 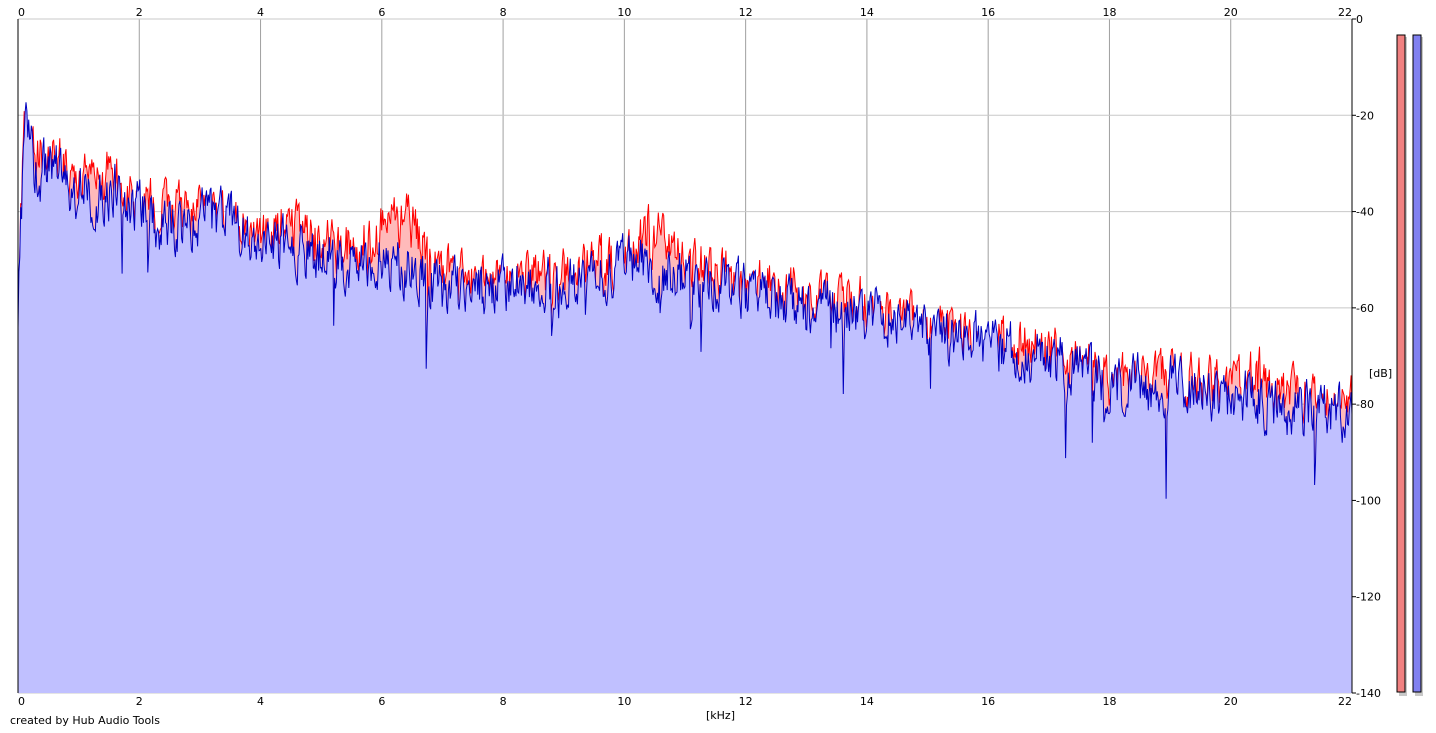 What do you see at coordinates (988, 12) in the screenshot?
I see `x-tick-label-top: 16` at bounding box center [988, 12].